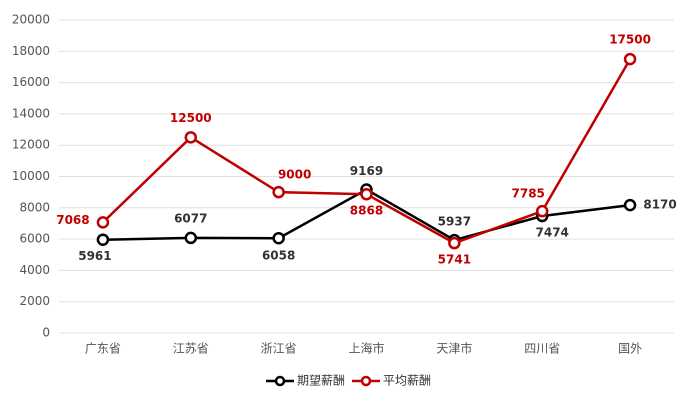 The width and height of the screenshot is (692, 401). What do you see at coordinates (366, 211) in the screenshot?
I see `data-label: 8868` at bounding box center [366, 211].